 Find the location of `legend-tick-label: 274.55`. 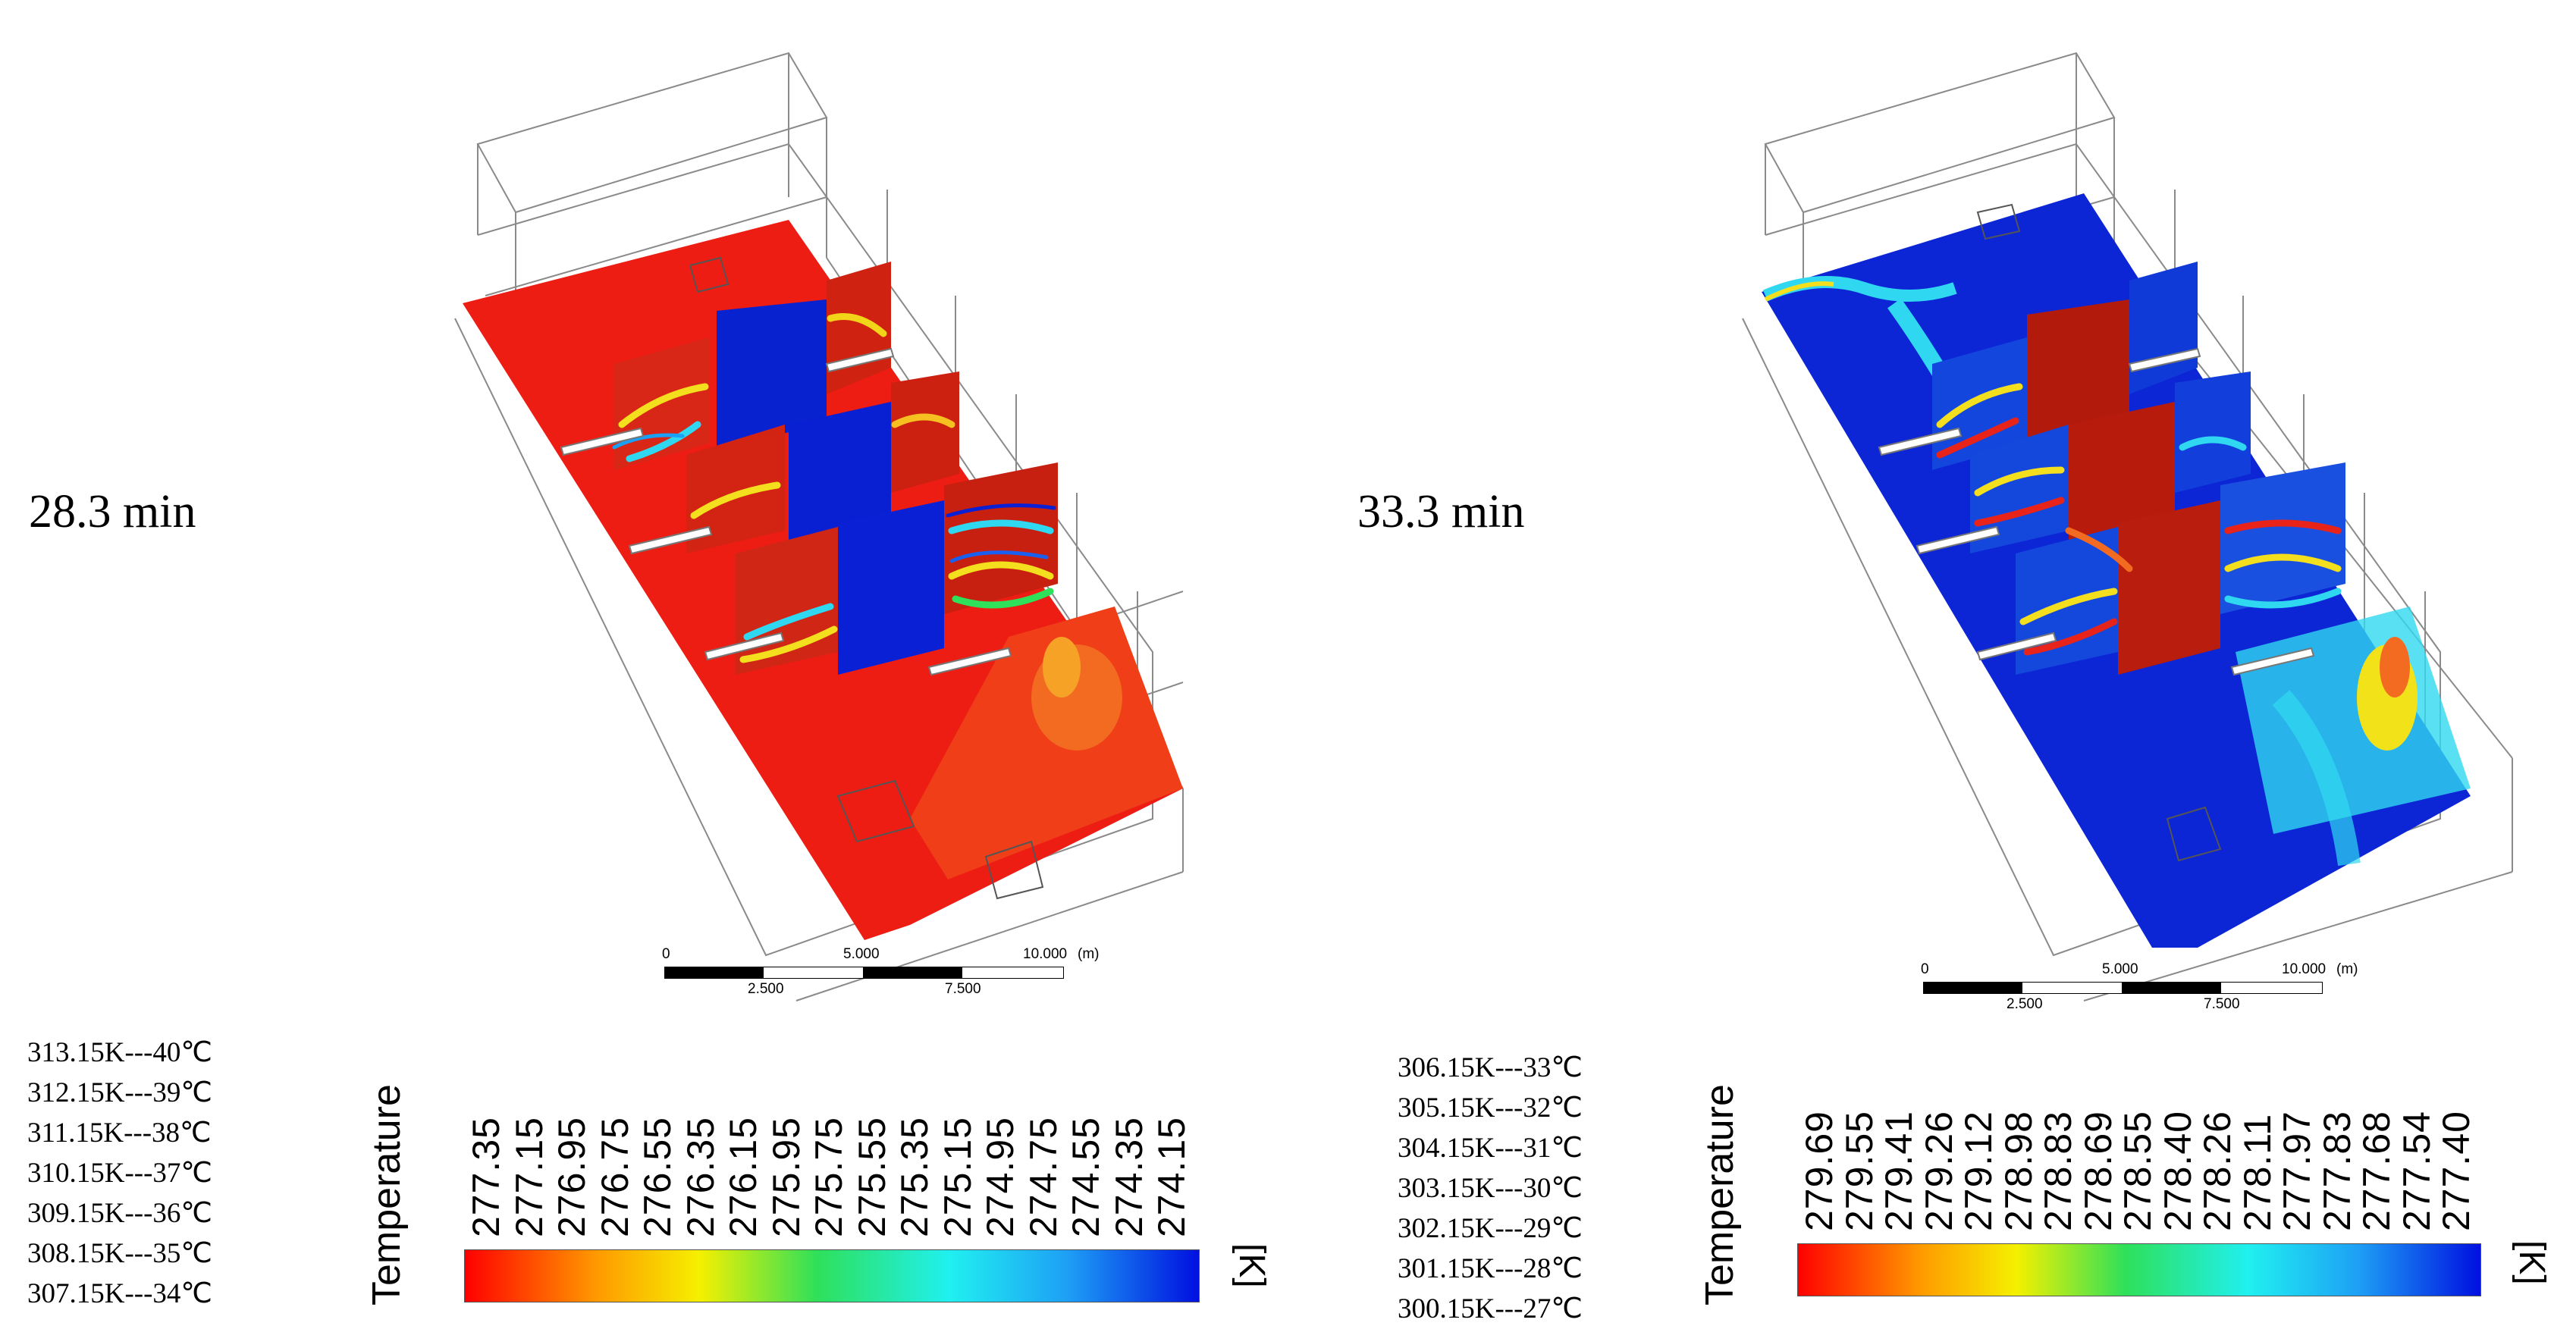

legend-tick-label: 274.55 is located at coordinates (1086, 1177).